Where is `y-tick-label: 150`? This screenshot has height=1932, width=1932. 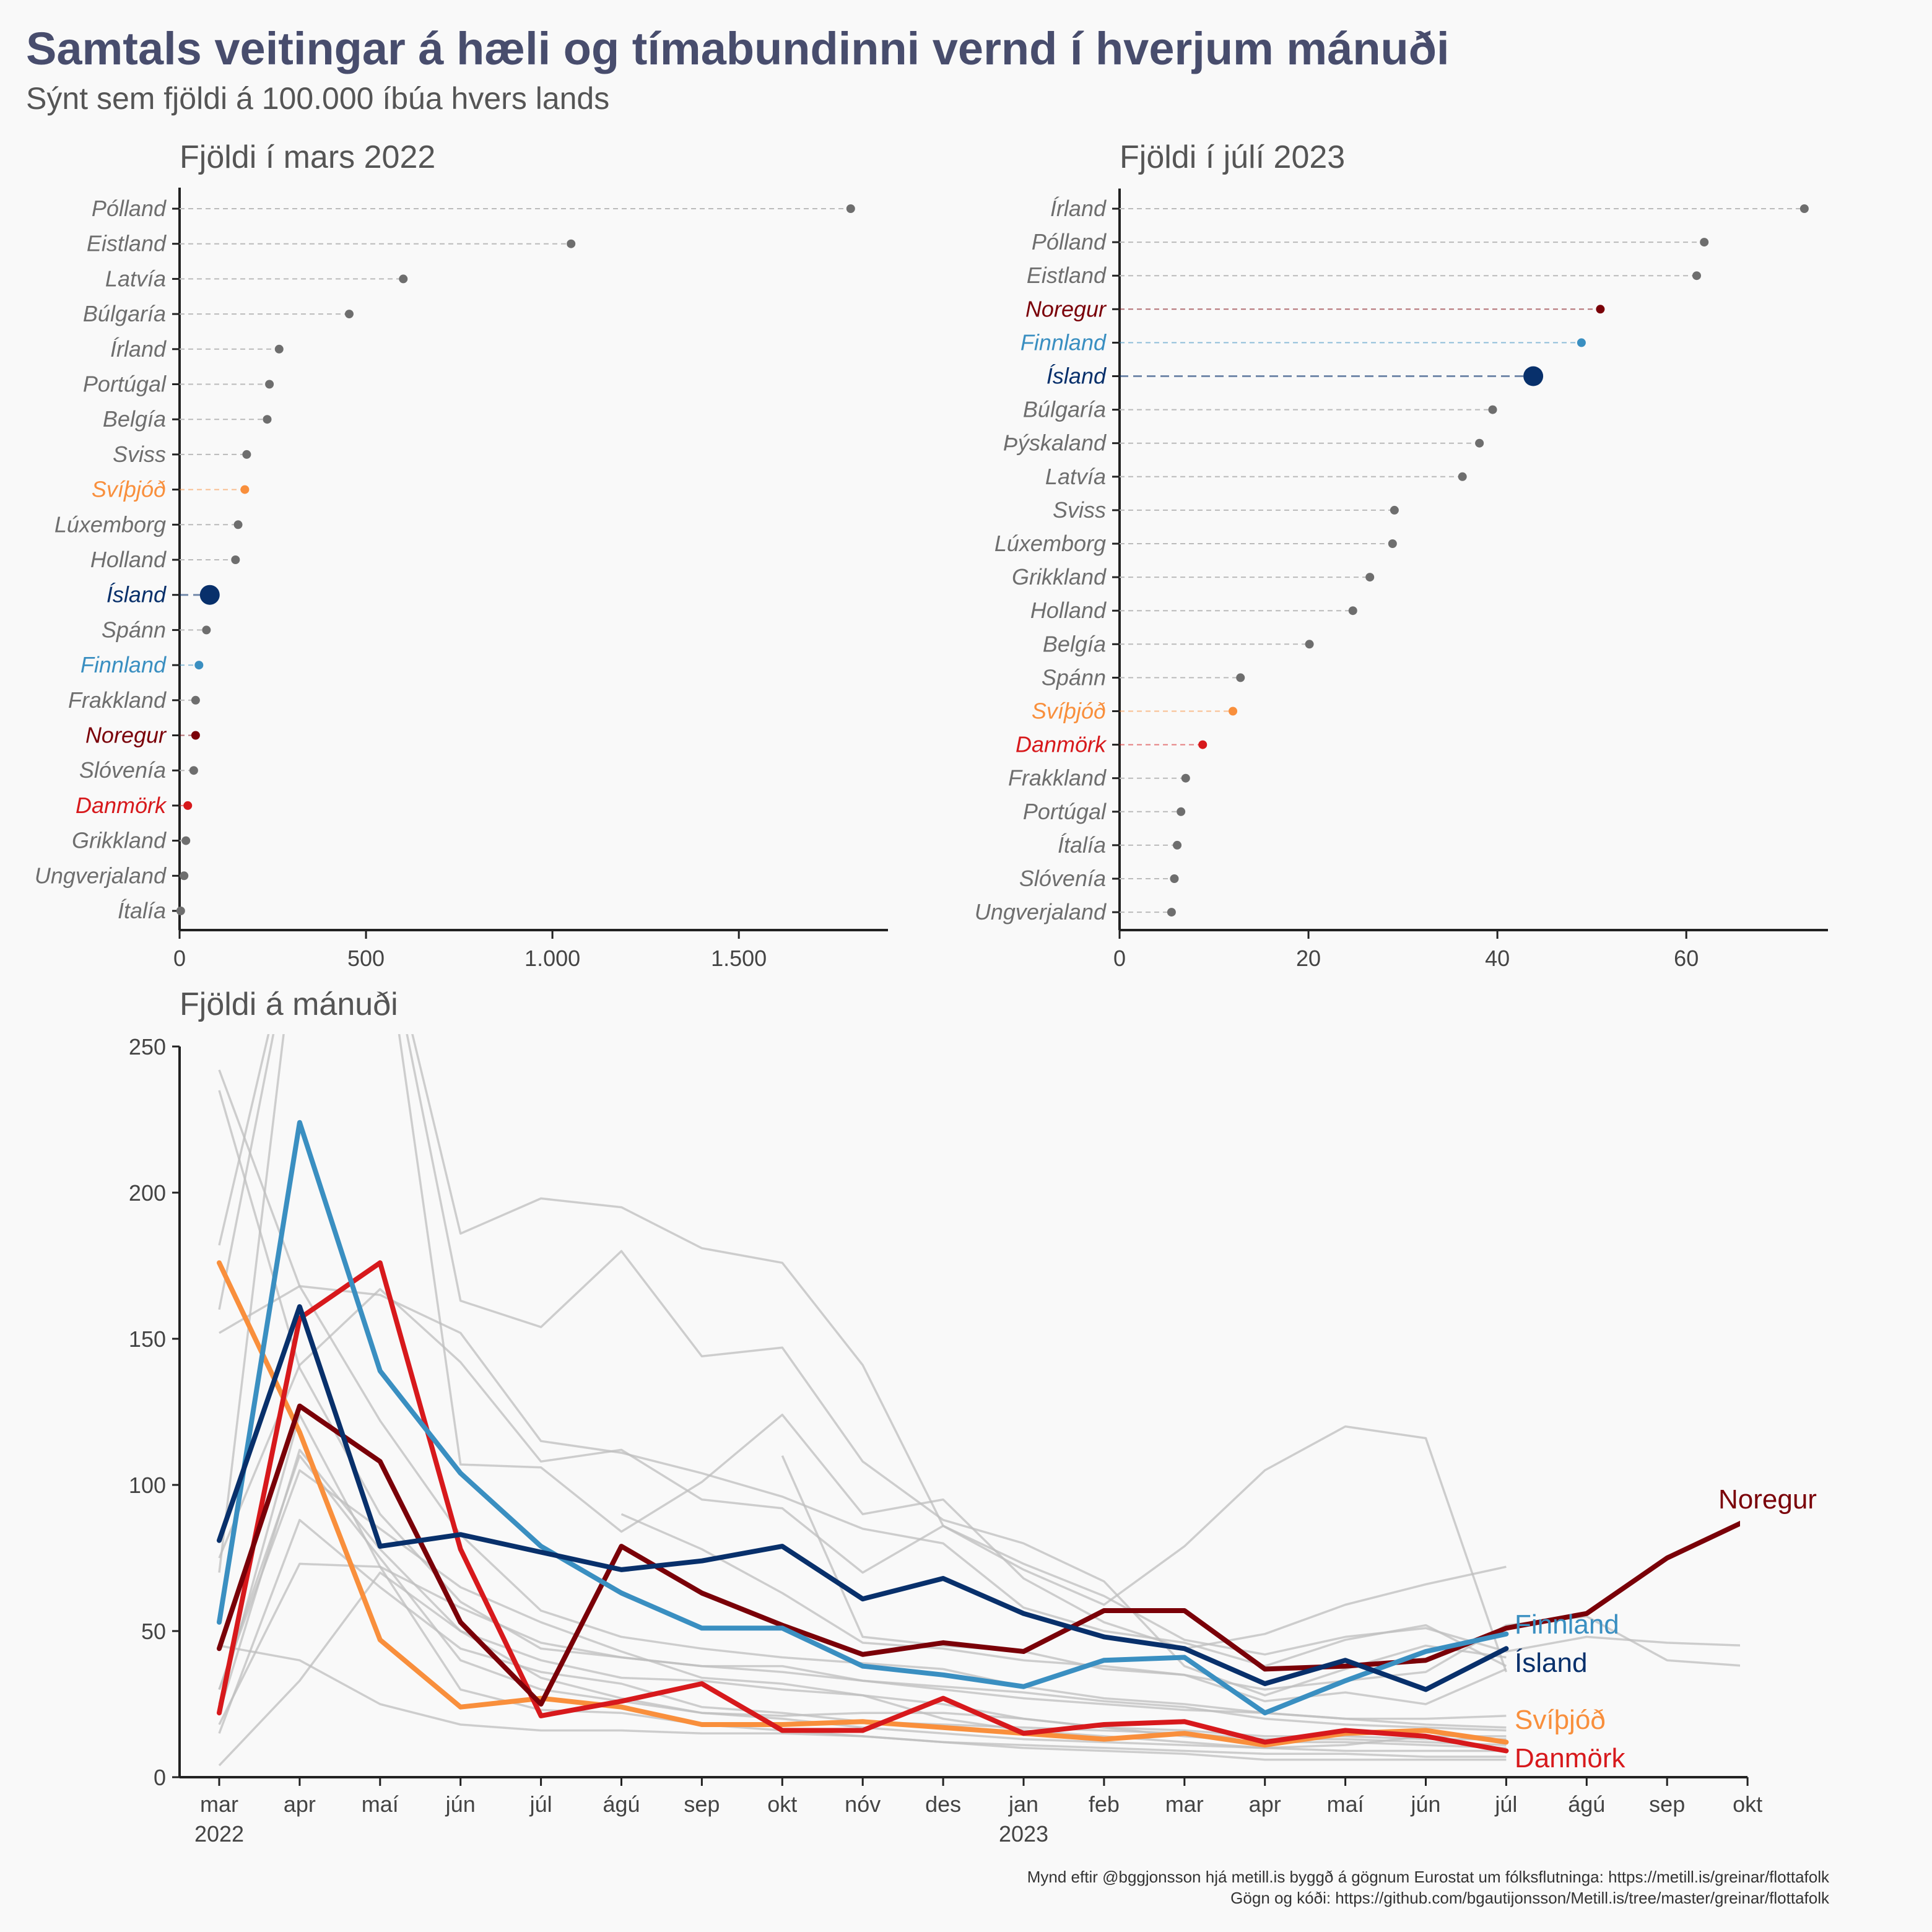 y-tick-label: 150 is located at coordinates (147, 1339).